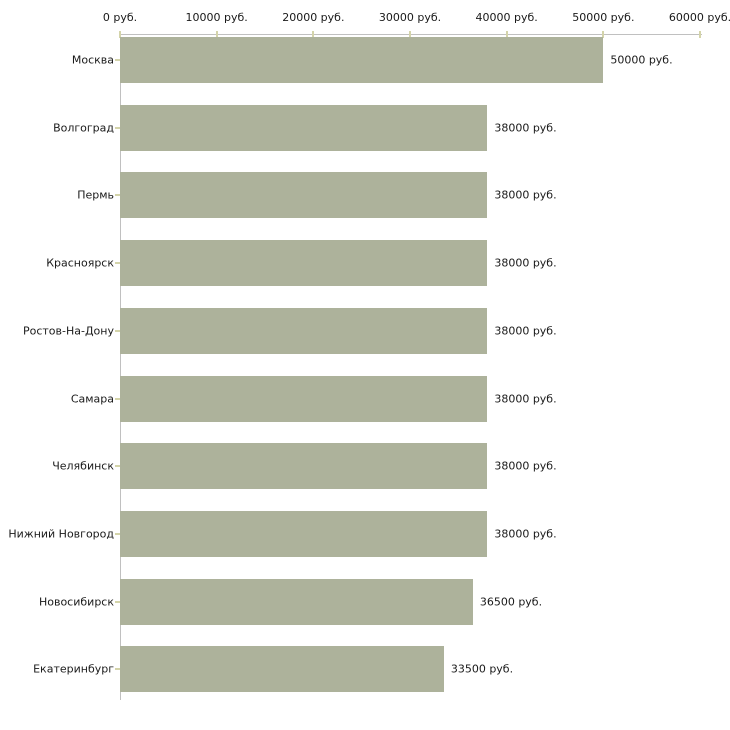  What do you see at coordinates (410, 17) in the screenshot?
I see `x-axis-tick-label: 30000 руб.` at bounding box center [410, 17].